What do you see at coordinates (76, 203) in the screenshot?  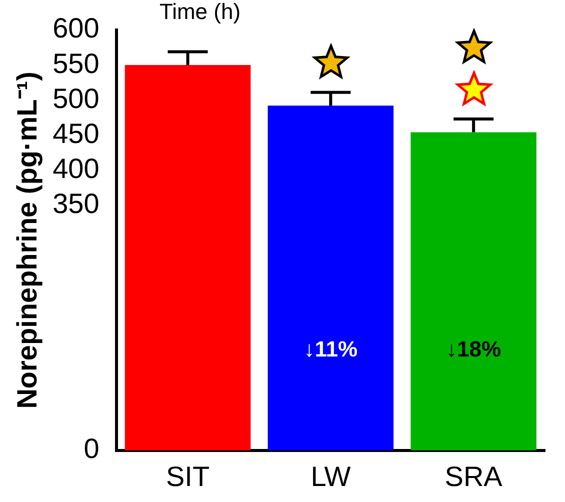 I see `y-tick-label: 350` at bounding box center [76, 203].